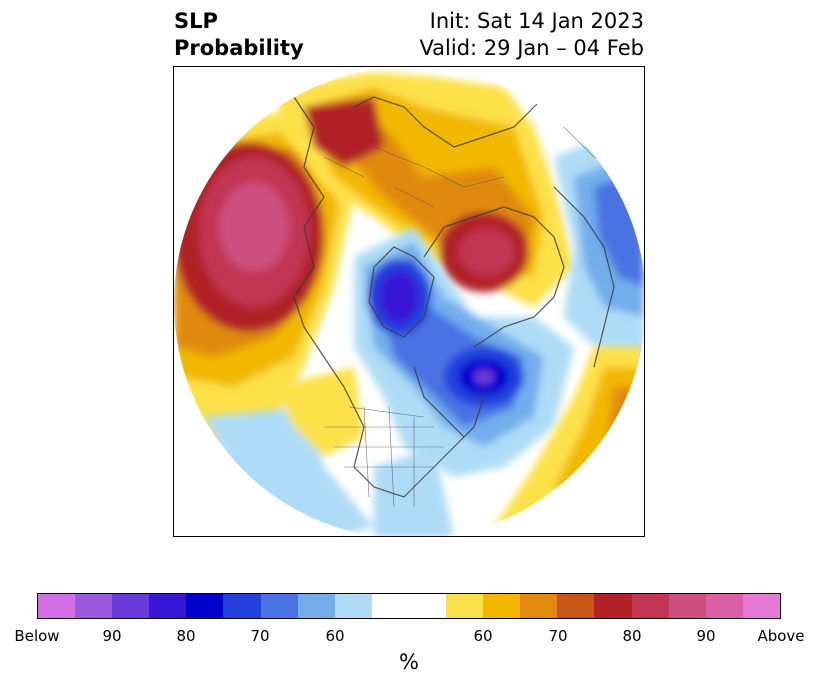  Describe the element at coordinates (239, 35) in the screenshot. I see `chart-title-left: SLP Probability` at that location.